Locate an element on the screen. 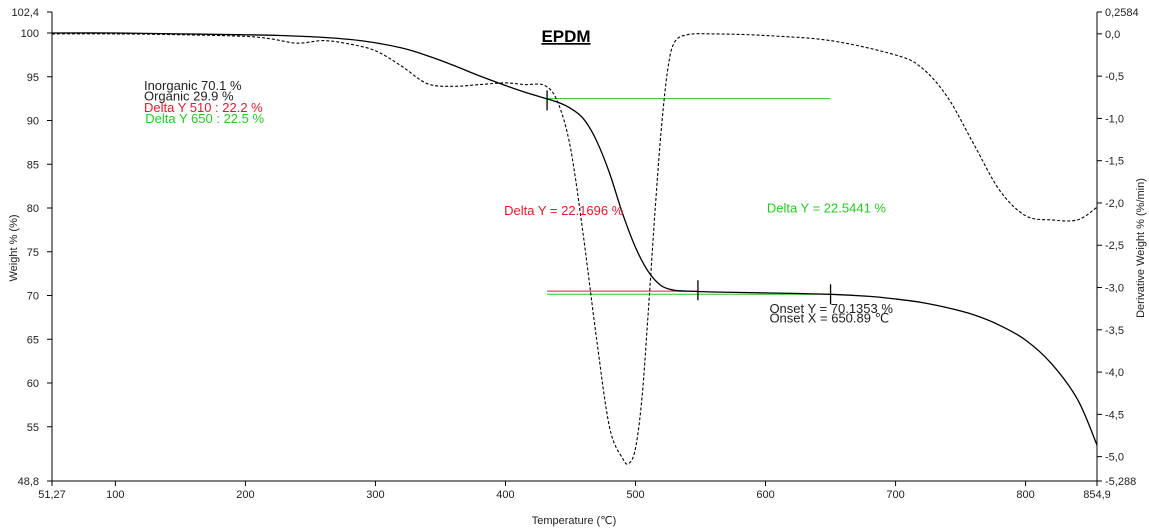 This screenshot has width=1149, height=529. y2-tick-label: -1,5 is located at coordinates (1114, 162).